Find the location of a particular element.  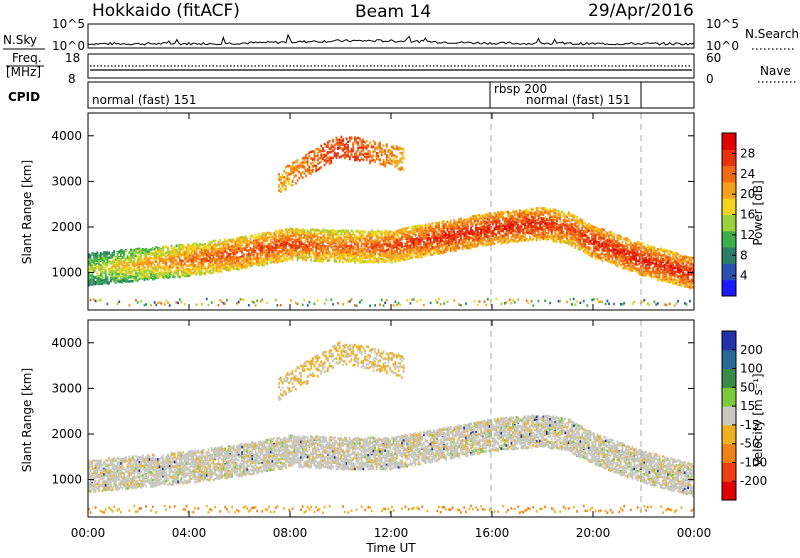

cpid-label: CPID is located at coordinates (24, 97).